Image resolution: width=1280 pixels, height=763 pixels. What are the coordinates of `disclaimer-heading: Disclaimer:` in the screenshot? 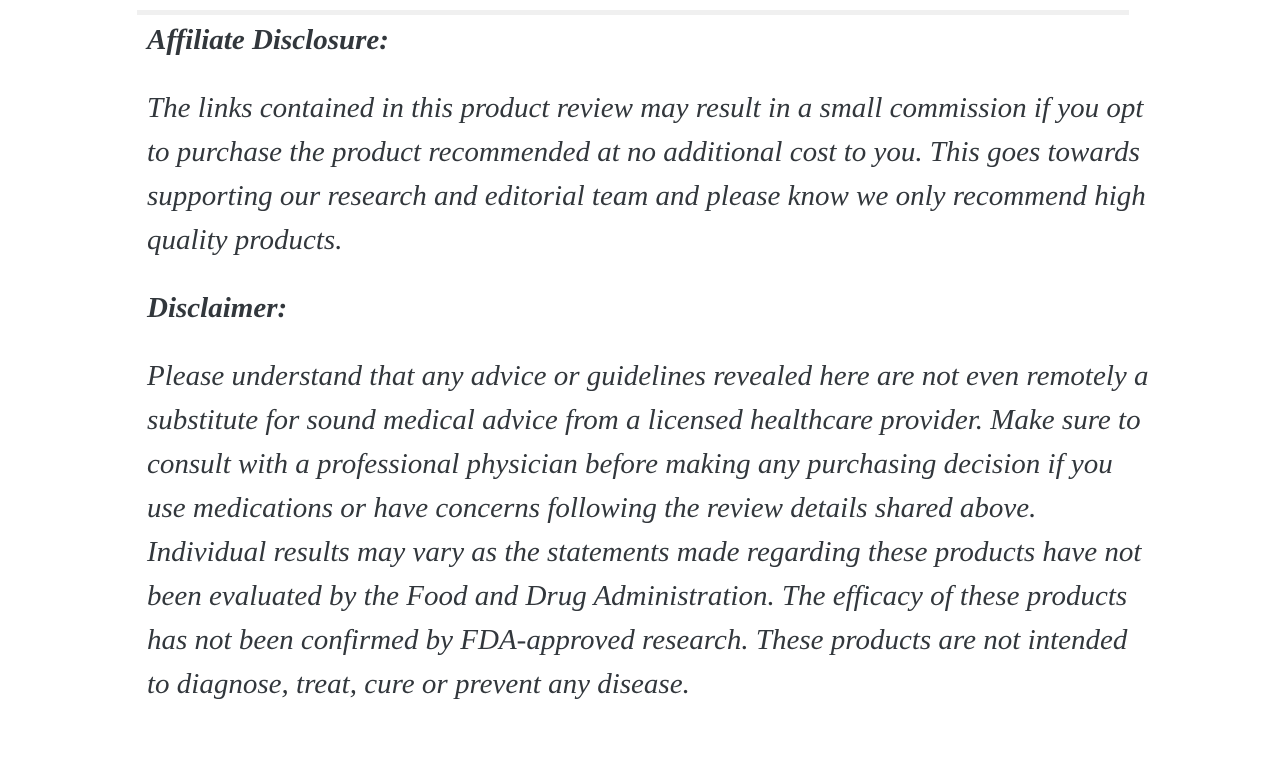 It's located at (217, 308).